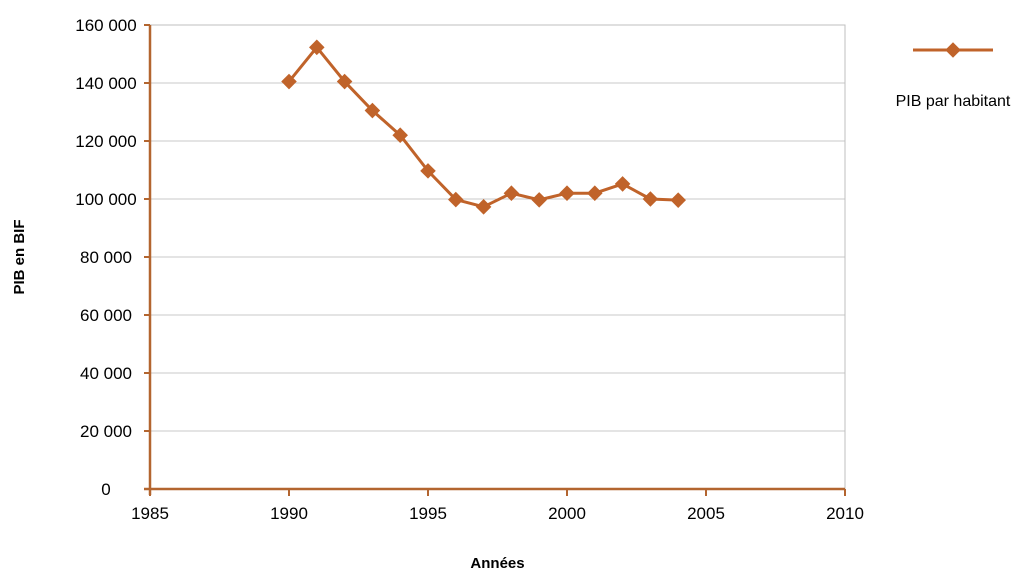  What do you see at coordinates (106, 257) in the screenshot?
I see `y-tick-label: 80 000` at bounding box center [106, 257].